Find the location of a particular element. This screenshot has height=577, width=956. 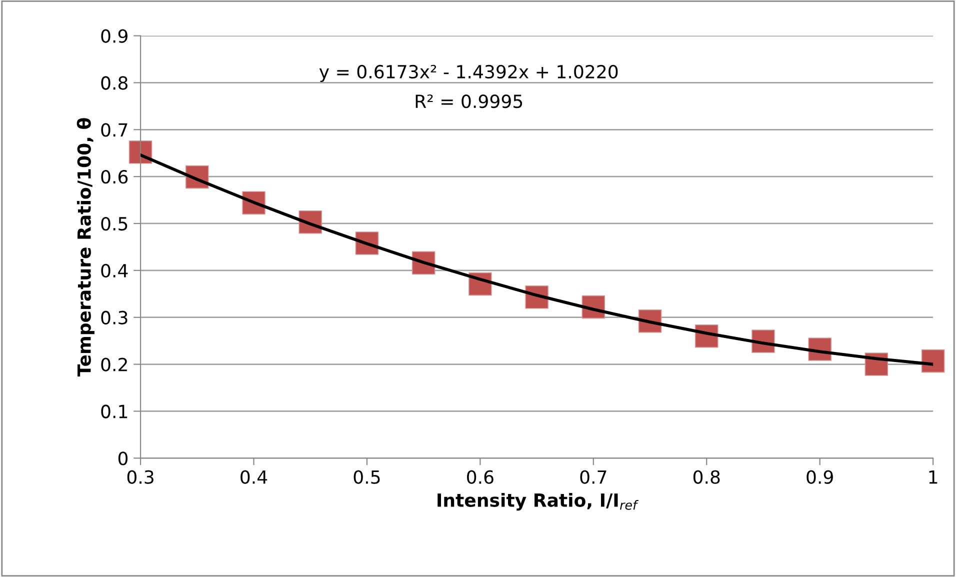

x-axis-title: Intensity Ratio, I/I$_{ref}$ is located at coordinates (538, 501).